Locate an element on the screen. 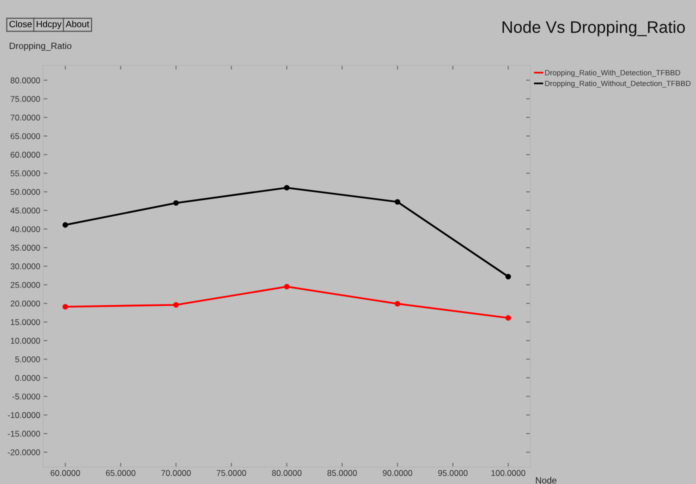  y-tick-label: 55.0000 is located at coordinates (25, 173).